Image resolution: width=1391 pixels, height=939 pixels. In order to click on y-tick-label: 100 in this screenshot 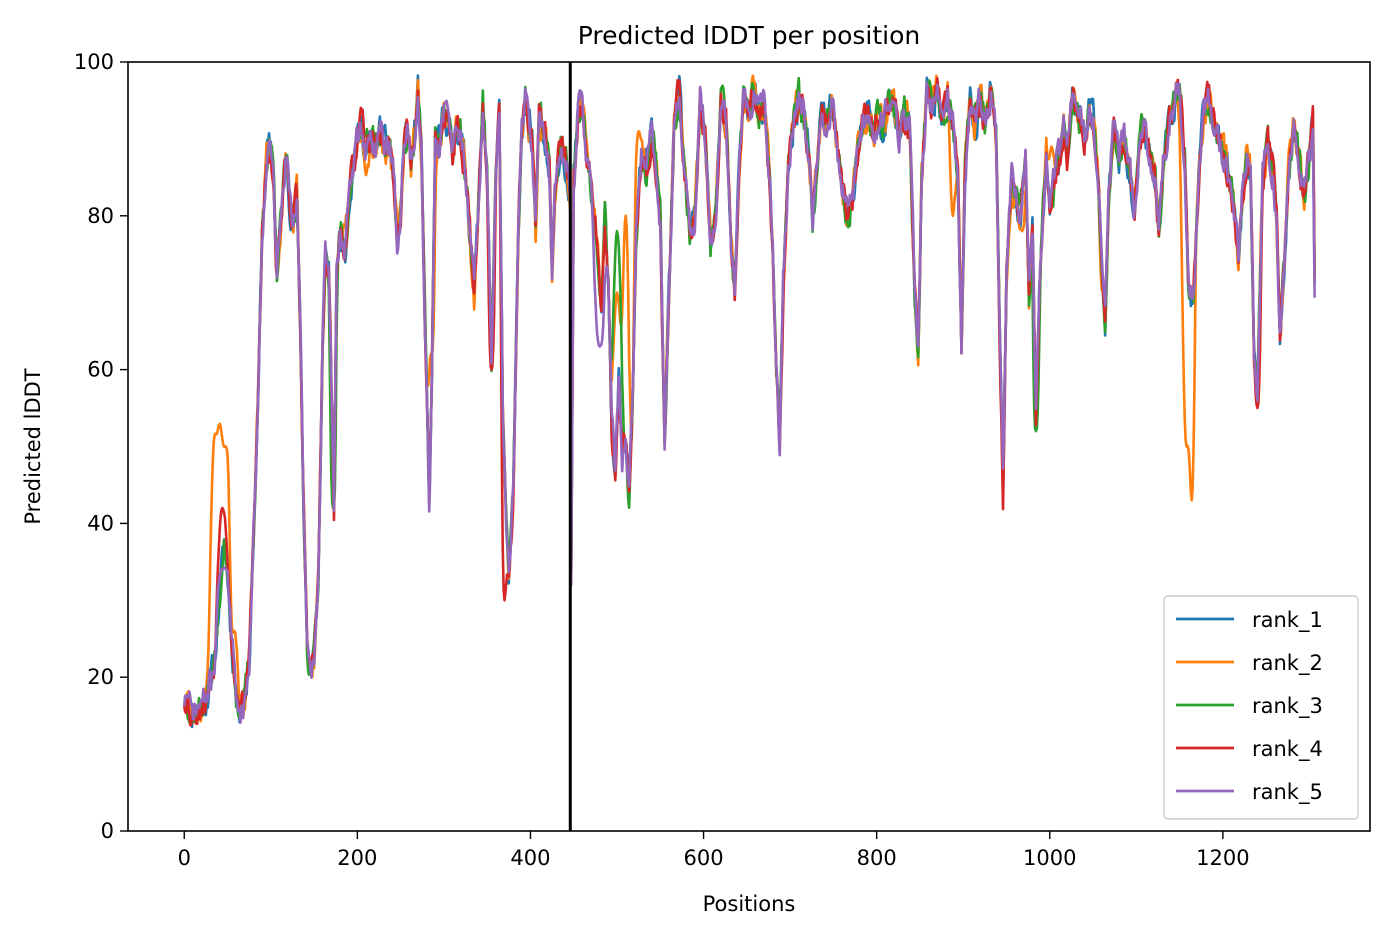, I will do `click(94, 62)`.